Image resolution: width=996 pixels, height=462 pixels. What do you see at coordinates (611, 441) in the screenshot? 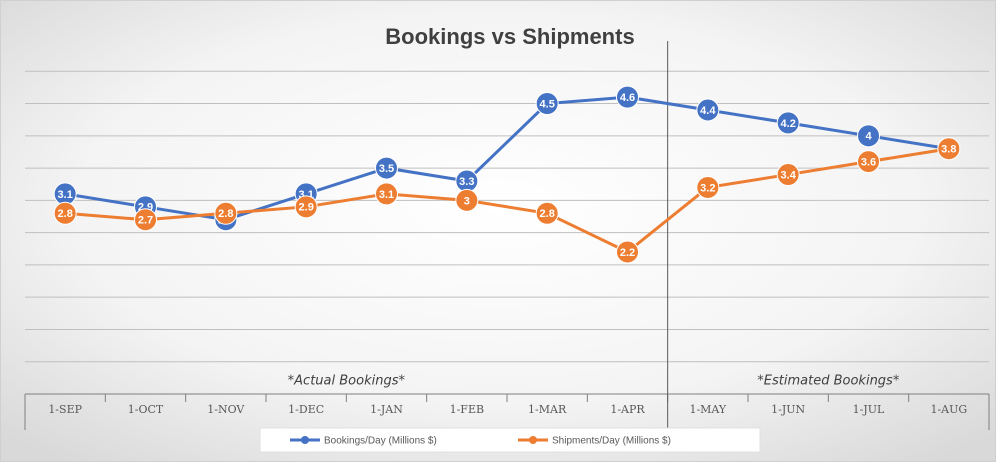
I see `legend-label: Shipments/Day (Millions $)` at bounding box center [611, 441].